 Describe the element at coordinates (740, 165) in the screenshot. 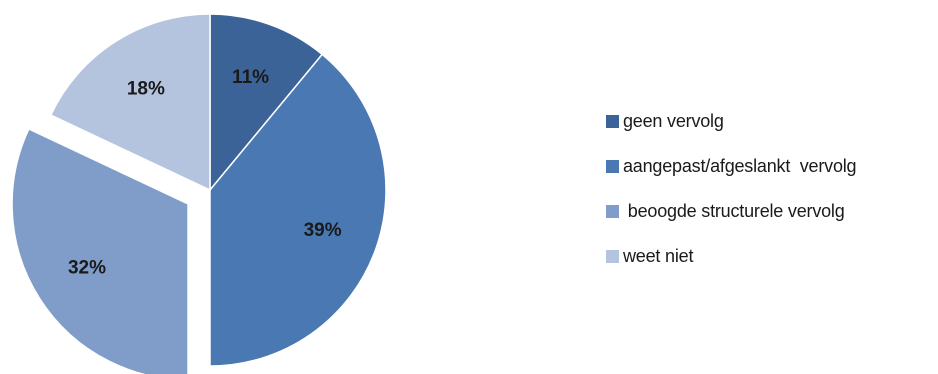

I see `legend-label: aangepast/afgeslankt vervolg` at that location.